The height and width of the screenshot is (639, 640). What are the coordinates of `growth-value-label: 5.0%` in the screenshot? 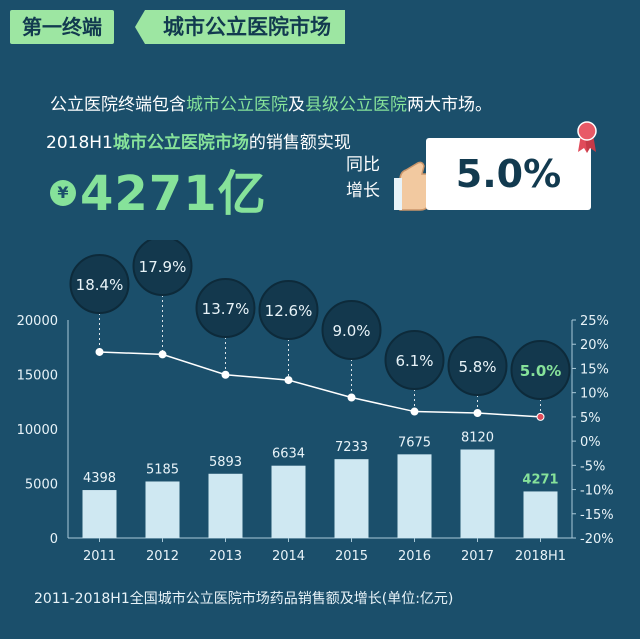 It's located at (541, 371).